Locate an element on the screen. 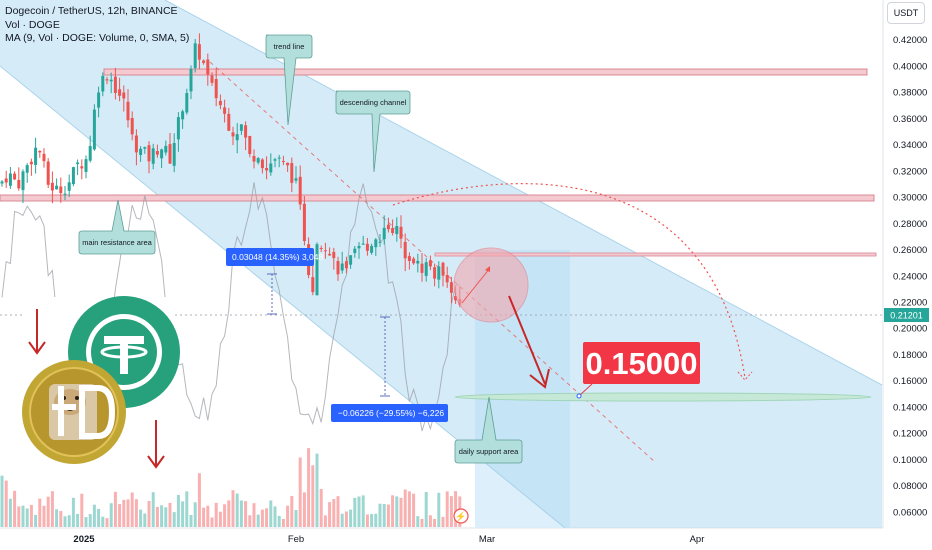 This screenshot has height=550, width=932. measure-down-label is located at coordinates (389, 413).